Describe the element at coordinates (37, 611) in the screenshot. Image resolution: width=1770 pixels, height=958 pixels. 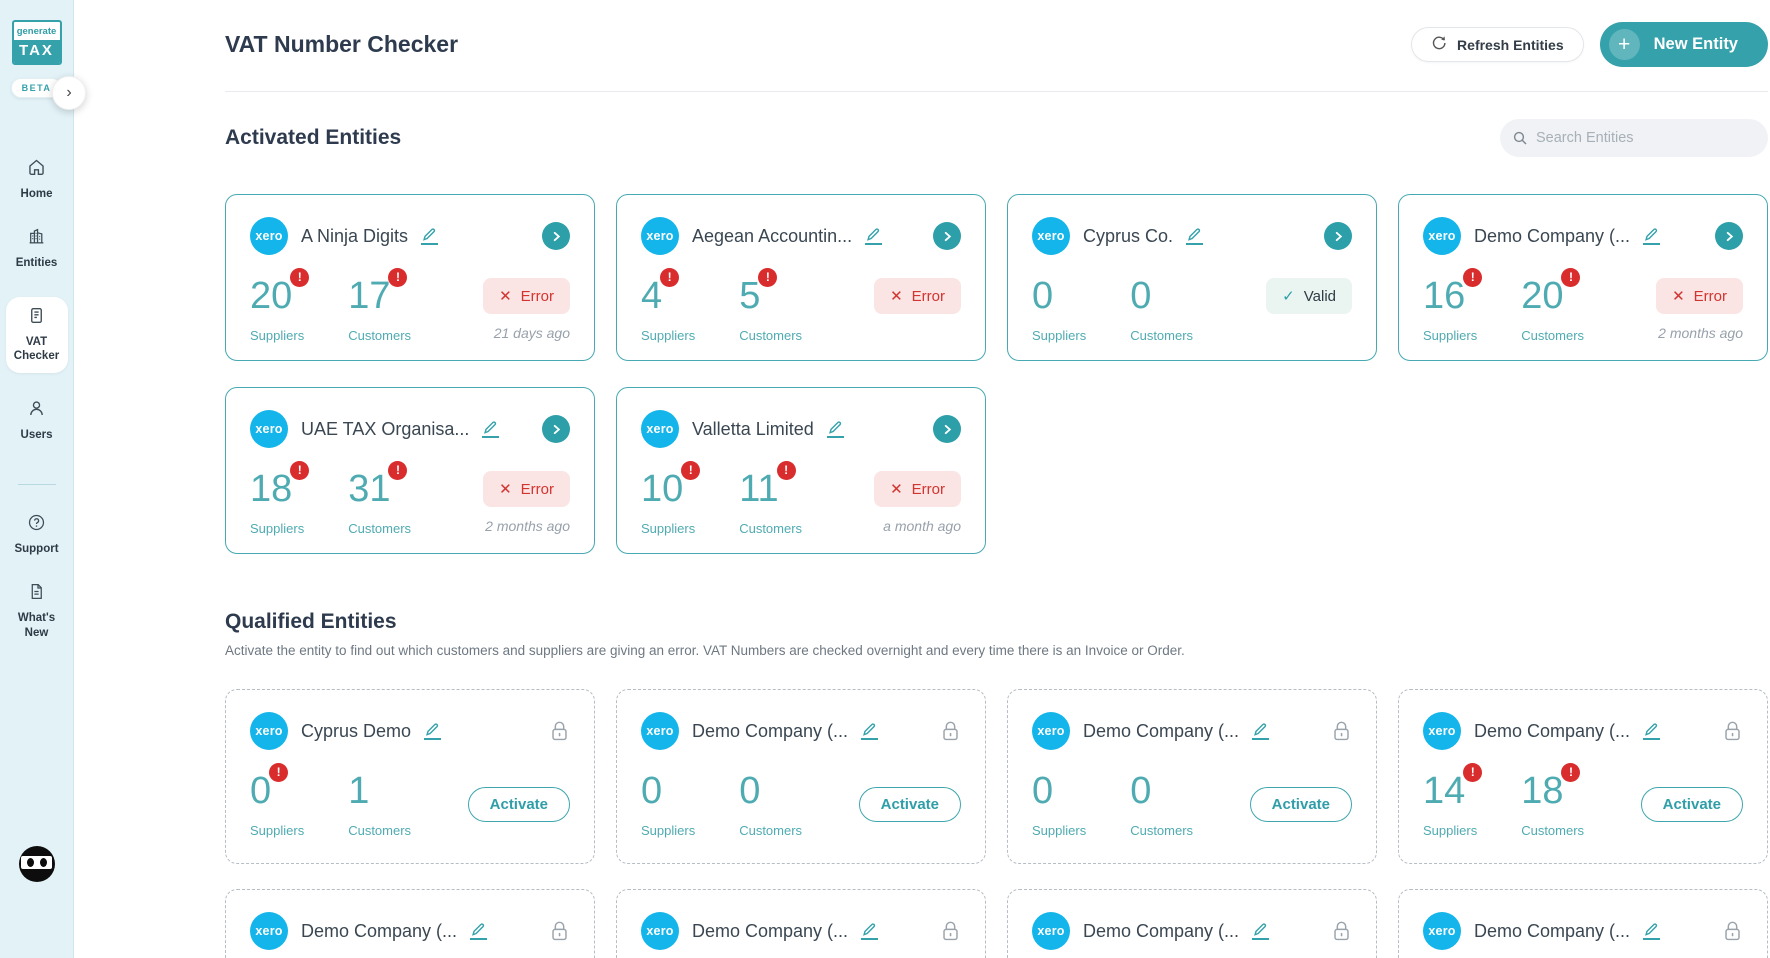
I see `sidebar-item-whats-new: What's New` at that location.